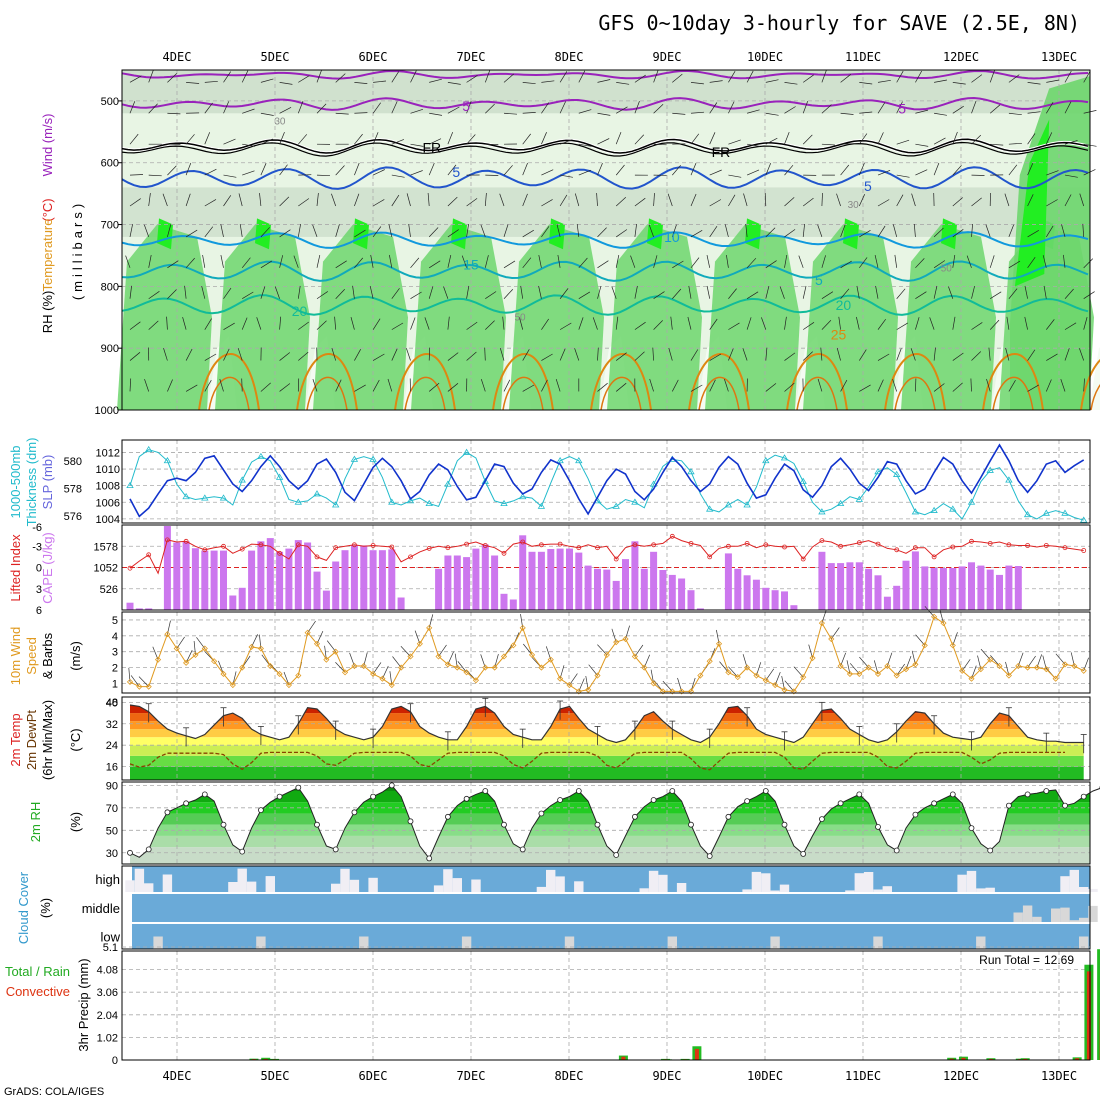 The image size is (1100, 1100). I want to click on precip-conv-bar, so click(1025, 1059).